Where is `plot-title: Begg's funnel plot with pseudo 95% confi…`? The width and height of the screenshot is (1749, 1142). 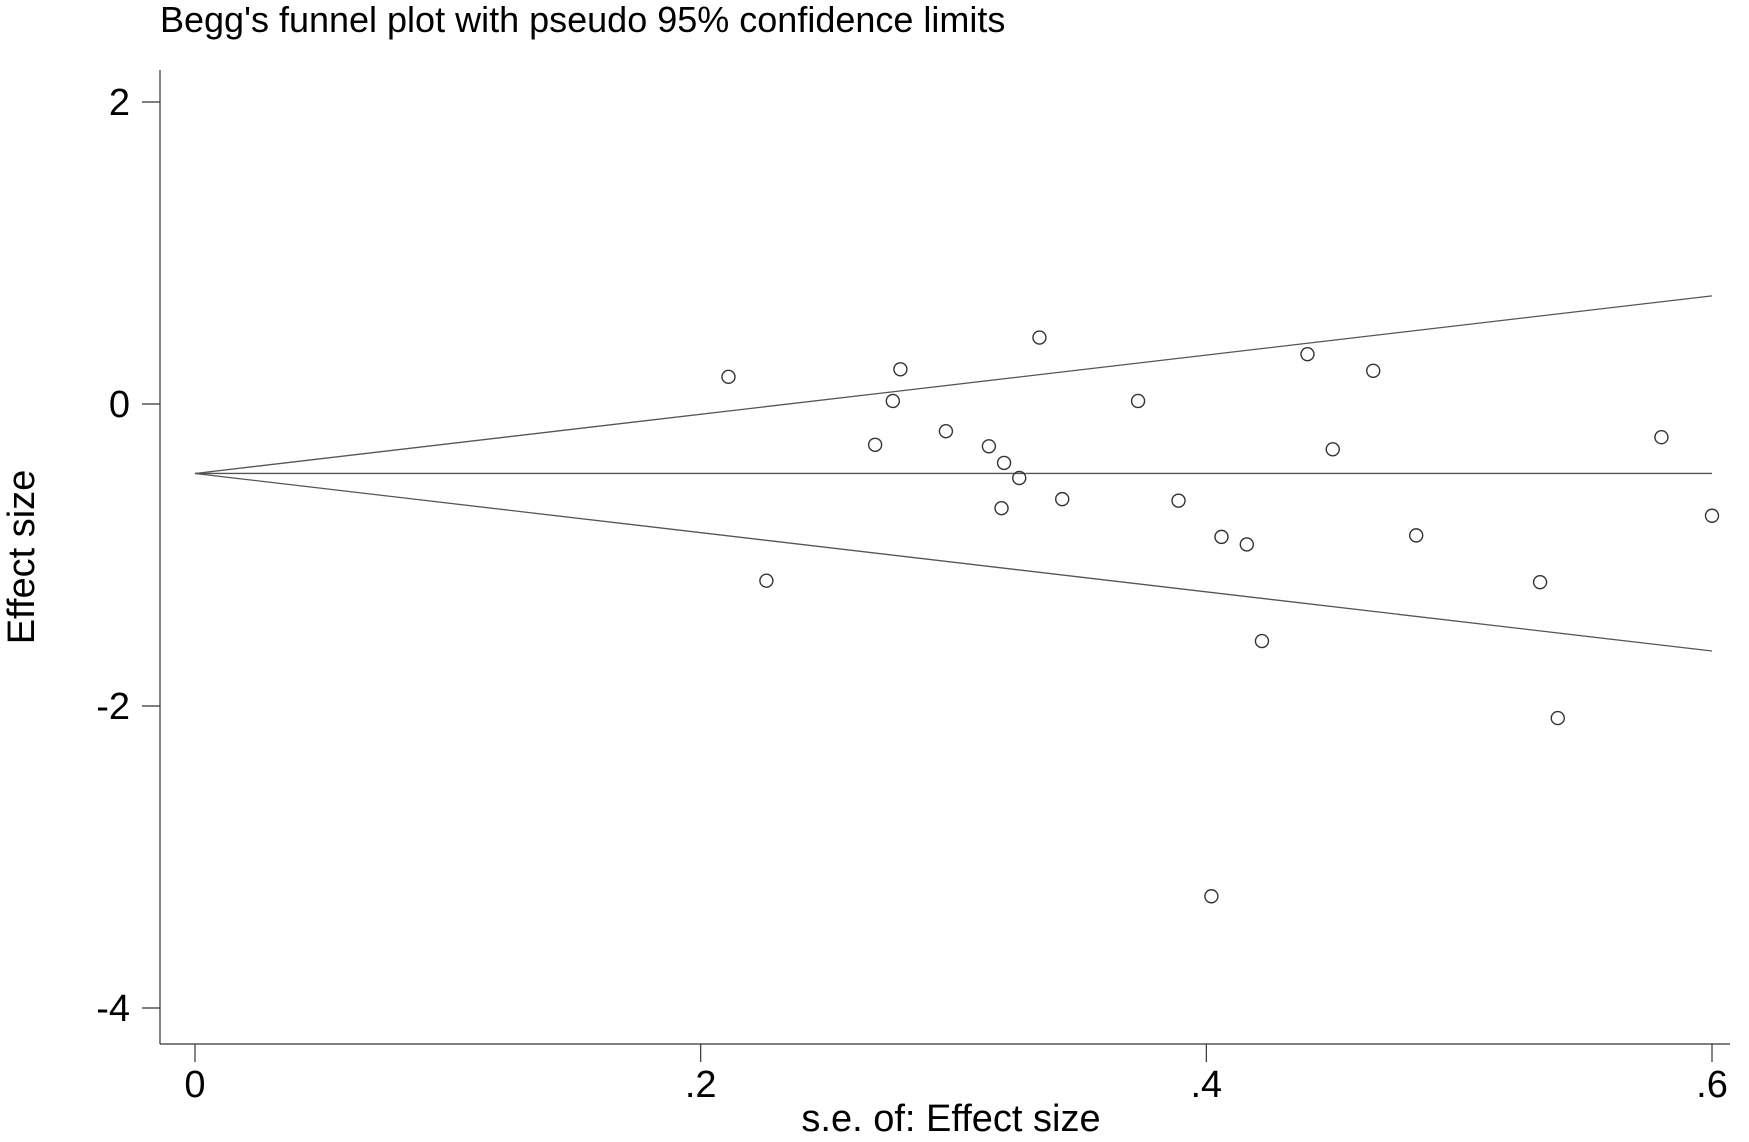
plot-title: Begg's funnel plot with pseudo 95% confi… is located at coordinates (582, 20).